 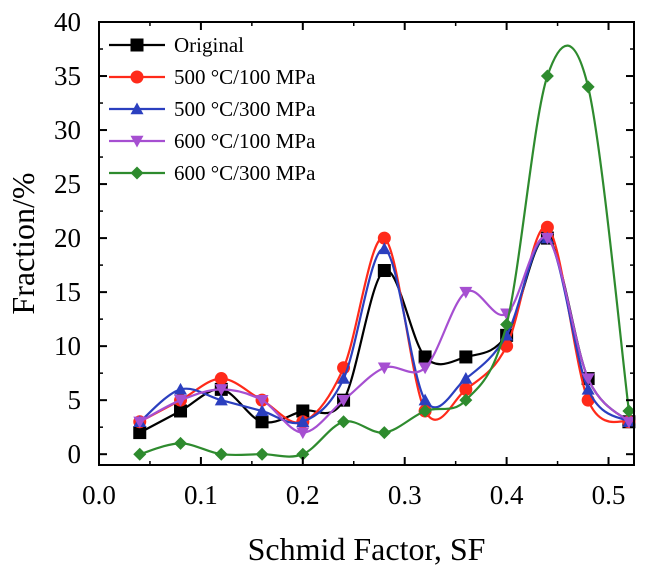 What do you see at coordinates (367, 549) in the screenshot?
I see `x-axis-title: Schmid Factor, SF` at bounding box center [367, 549].